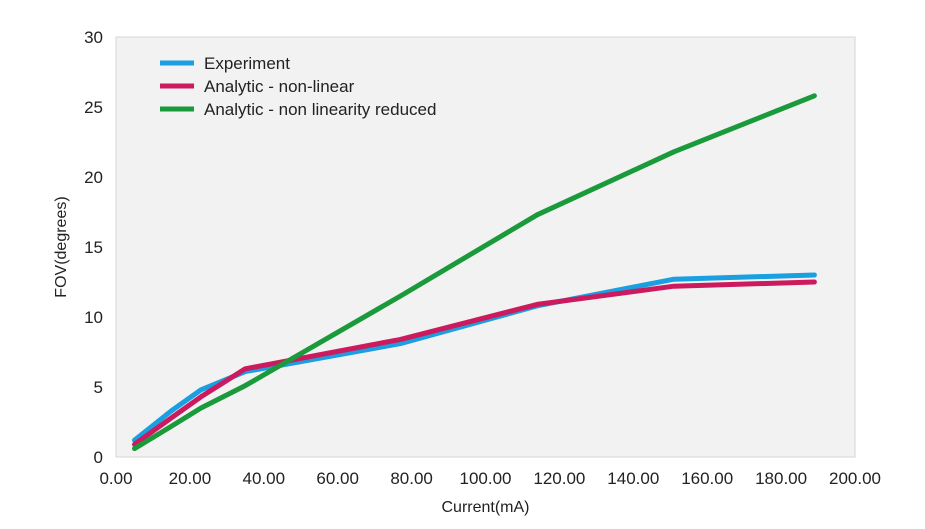  Describe the element at coordinates (781, 478) in the screenshot. I see `x-tick-label: 180.00` at that location.